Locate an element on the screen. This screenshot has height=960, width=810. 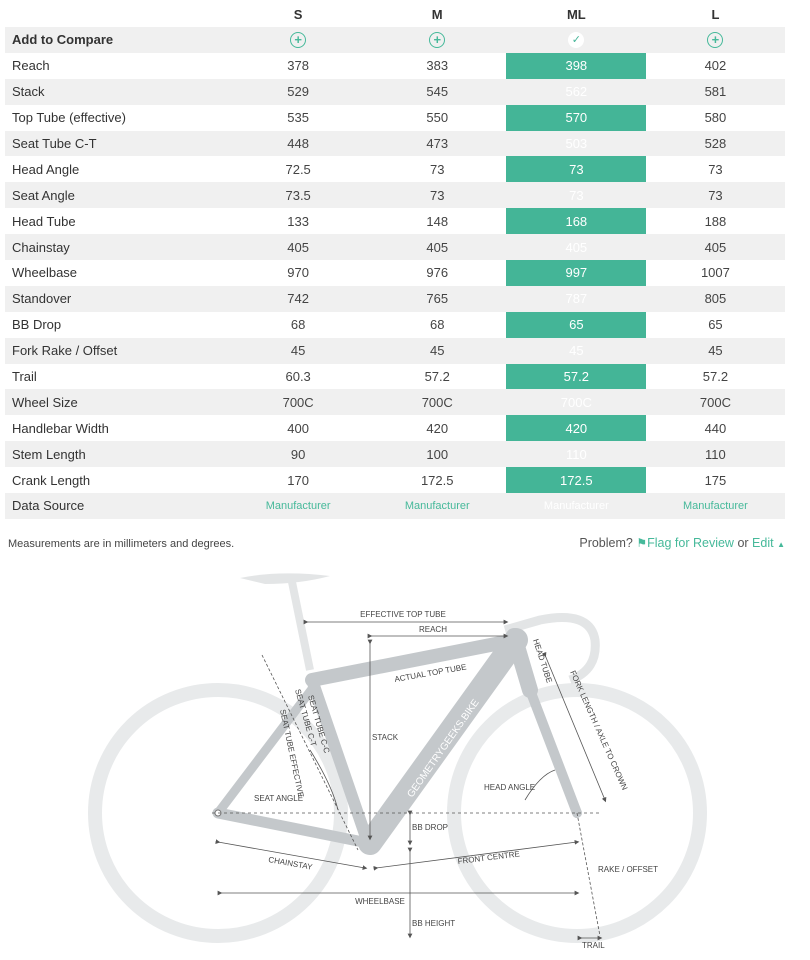
value-cell-s: 73.5 is located at coordinates (298, 195).